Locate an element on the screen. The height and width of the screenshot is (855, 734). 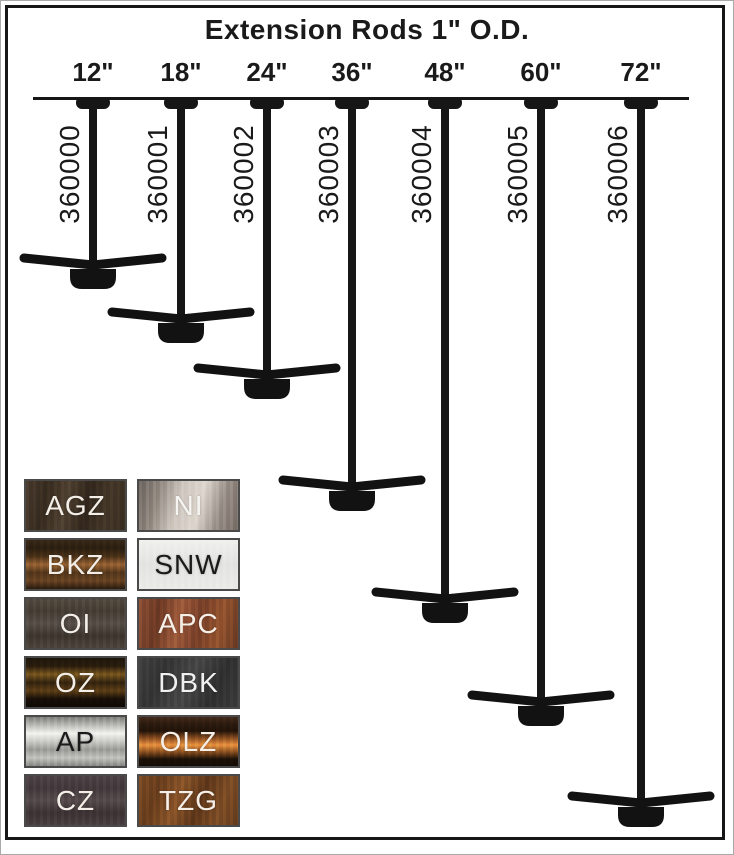
finish-code-label: NI is located at coordinates (188, 505).